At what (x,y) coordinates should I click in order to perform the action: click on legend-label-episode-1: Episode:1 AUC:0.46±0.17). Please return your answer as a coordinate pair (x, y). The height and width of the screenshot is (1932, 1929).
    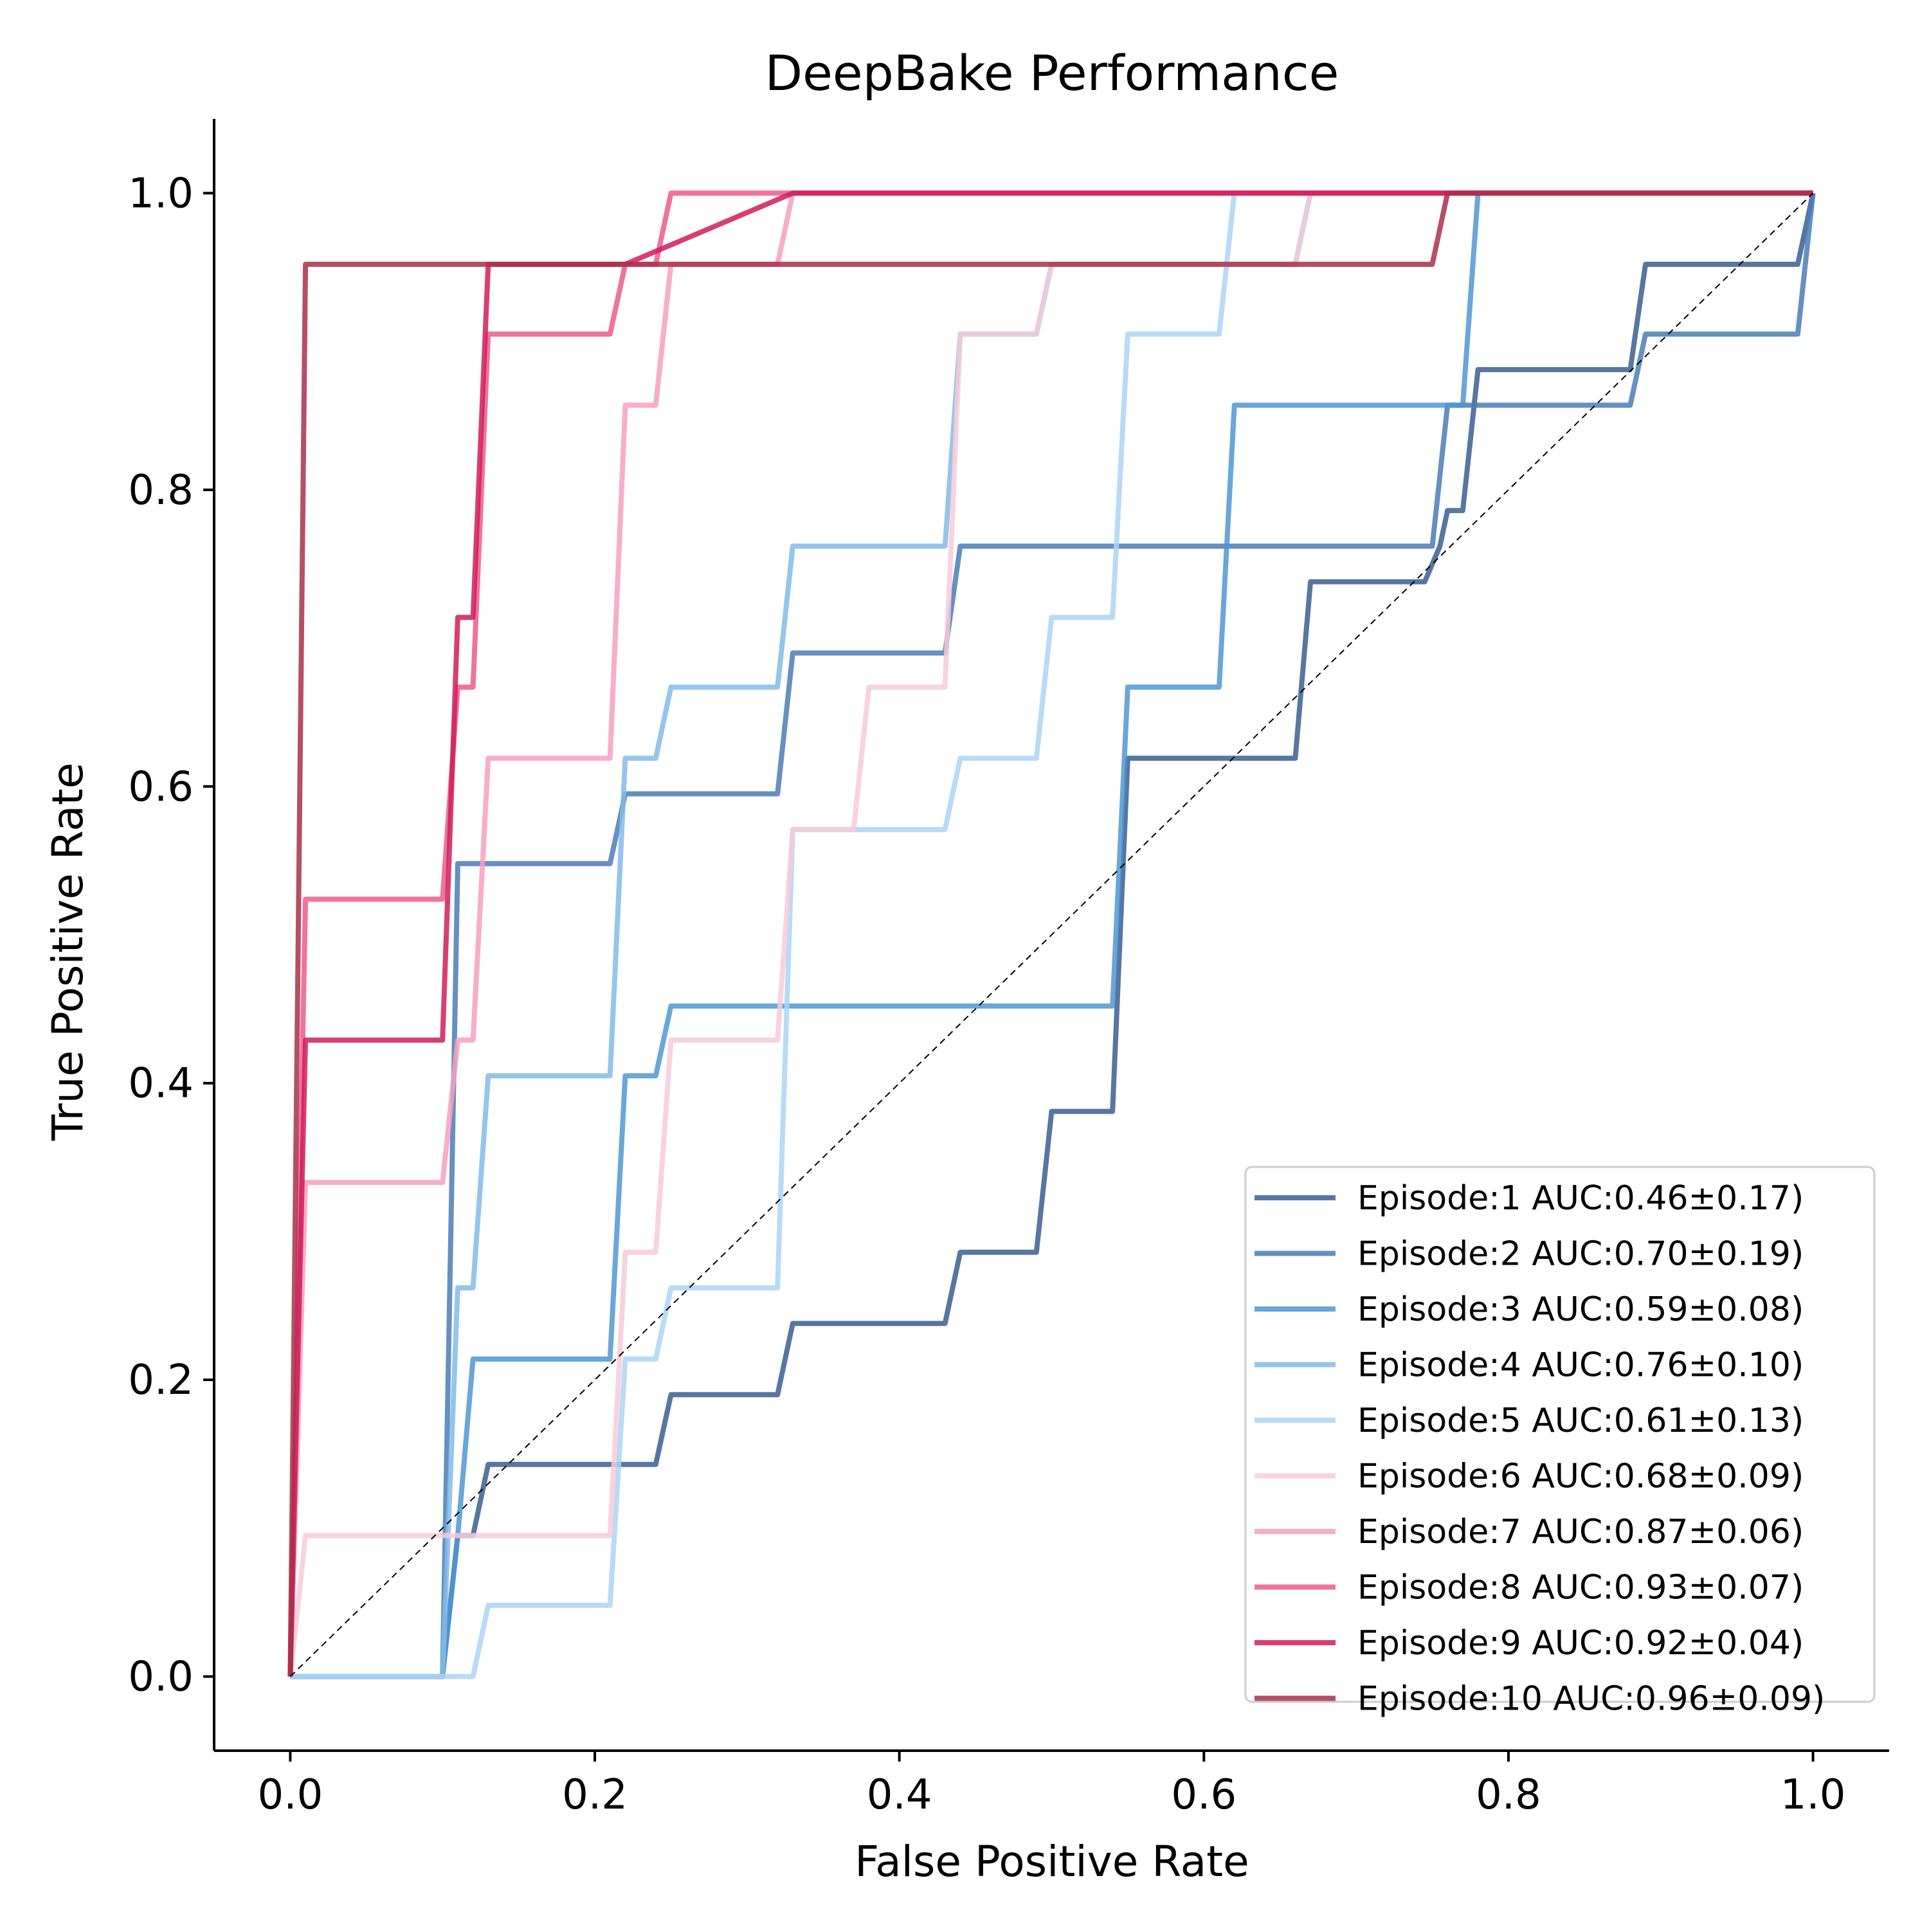
    Looking at the image, I should click on (1580, 1198).